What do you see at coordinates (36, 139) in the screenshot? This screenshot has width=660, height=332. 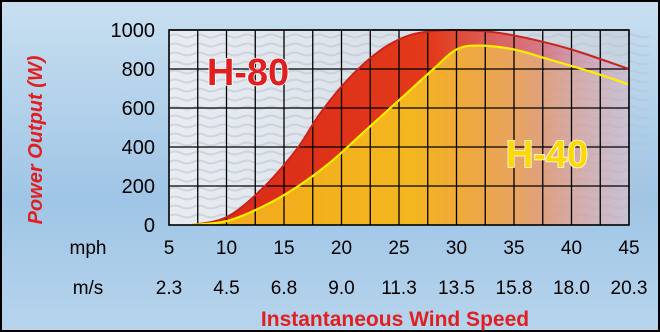 I see `y-axis-title: Power Output (W)` at bounding box center [36, 139].